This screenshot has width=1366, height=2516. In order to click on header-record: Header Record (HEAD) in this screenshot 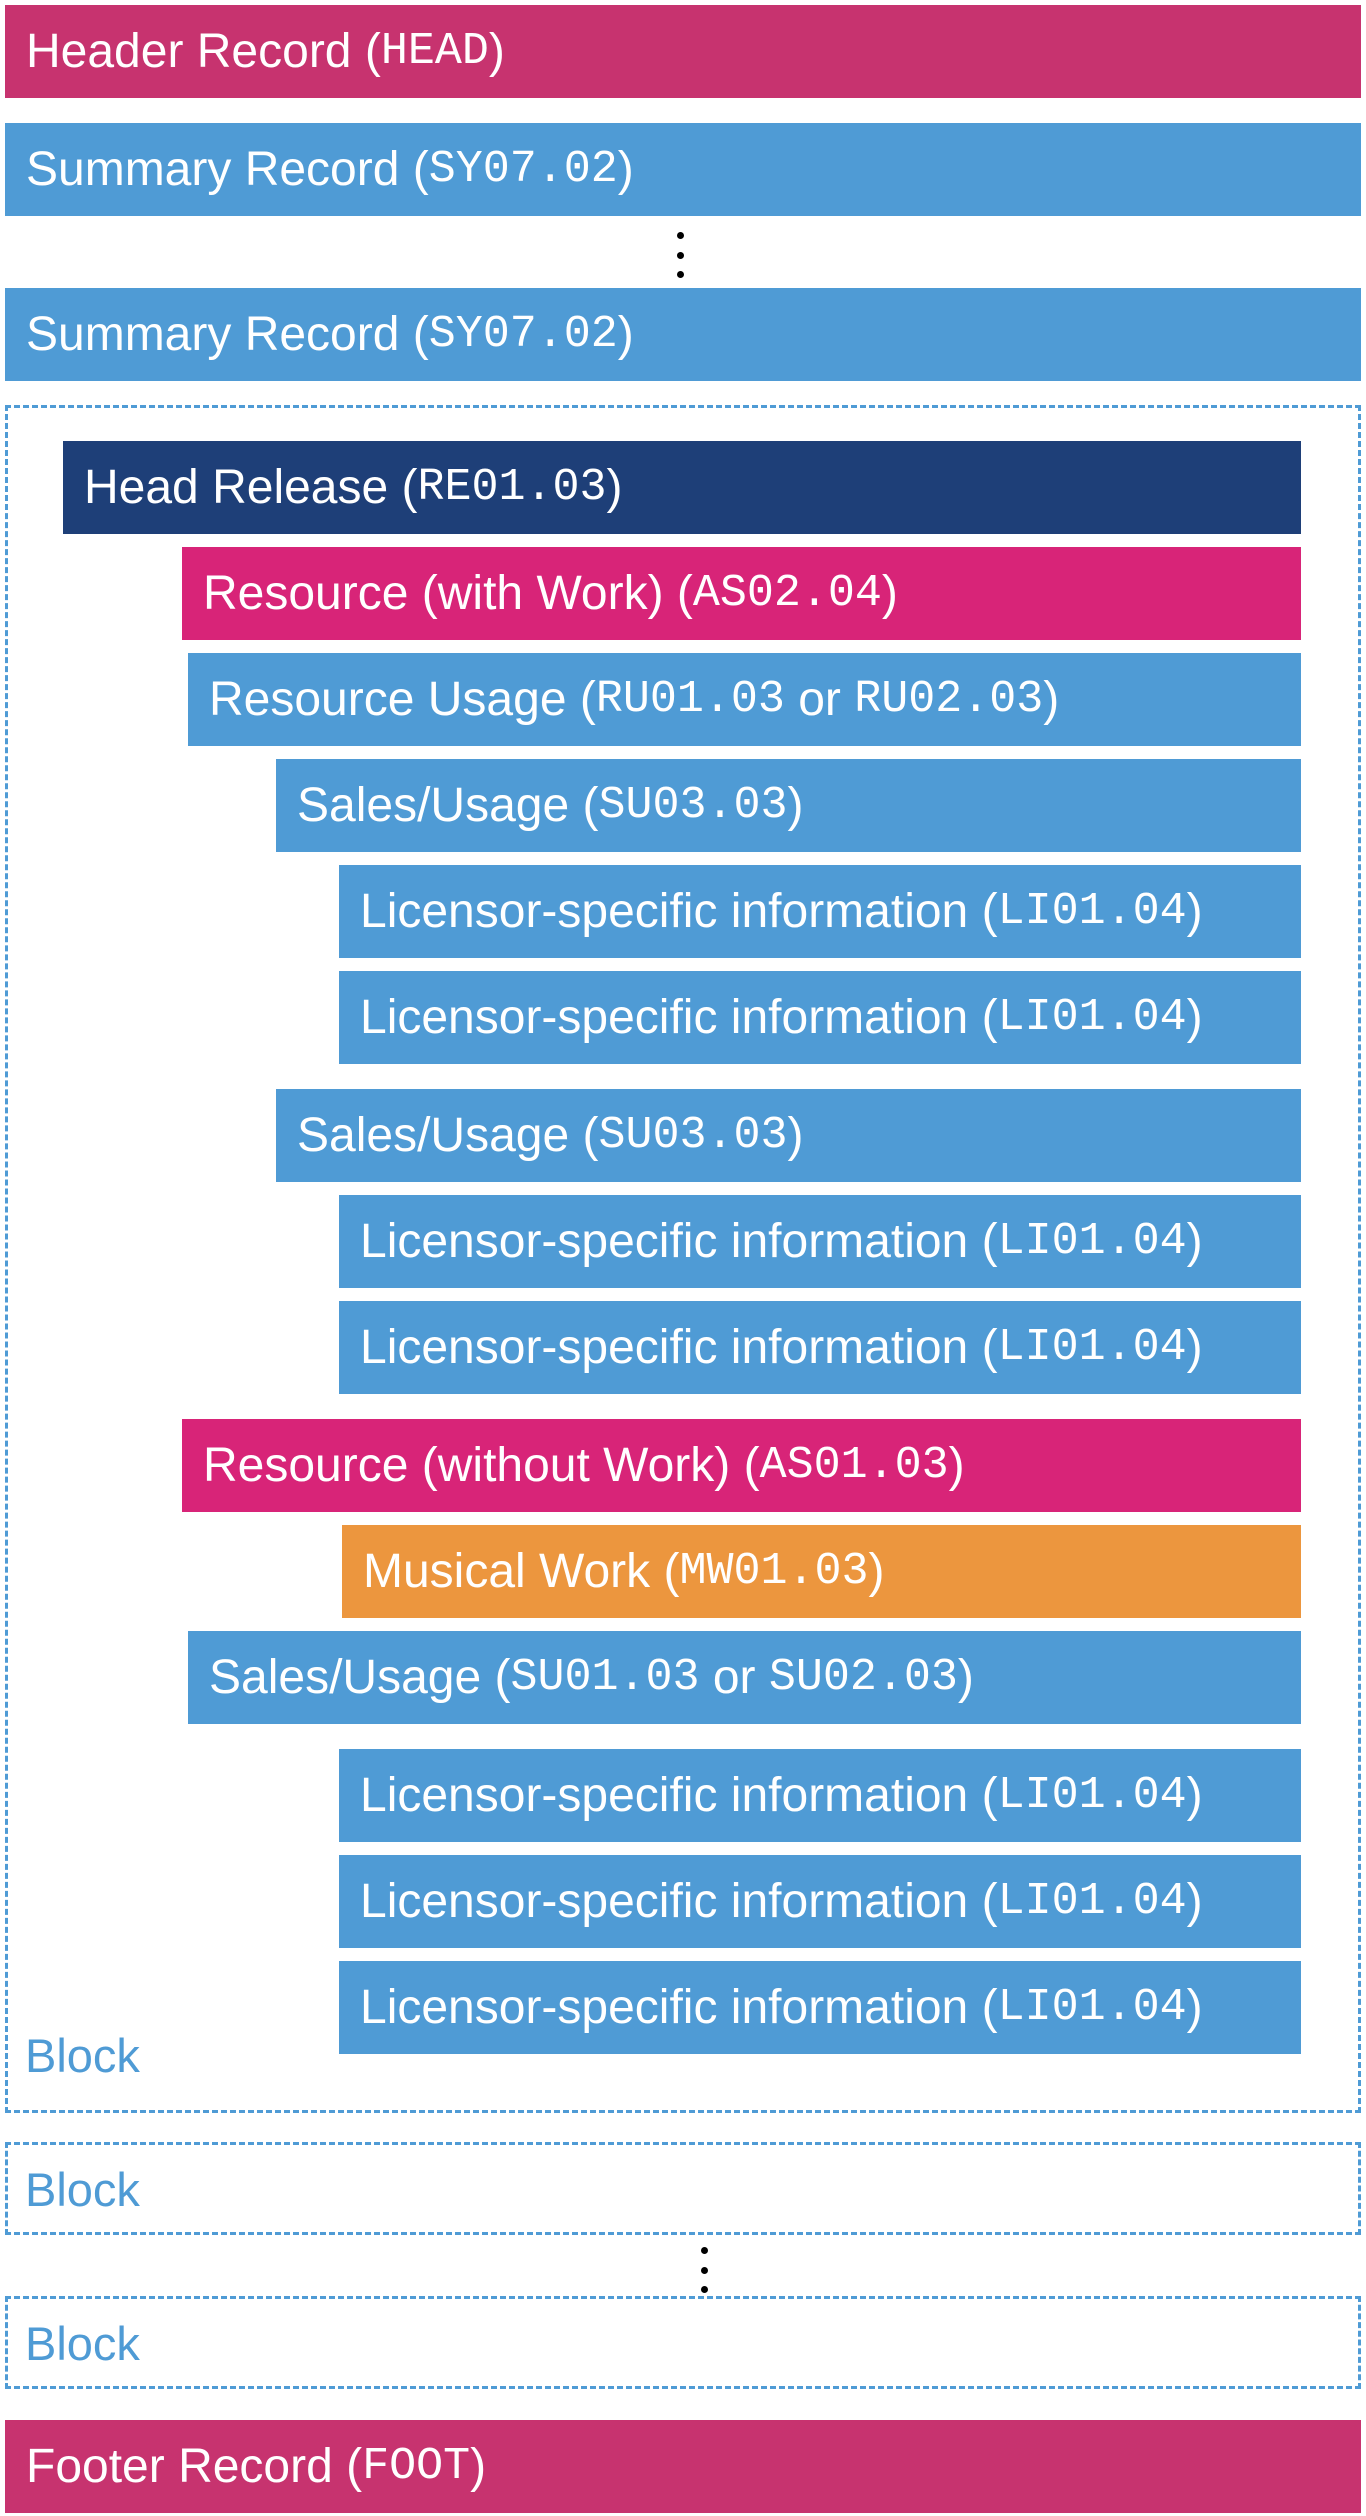, I will do `click(683, 51)`.